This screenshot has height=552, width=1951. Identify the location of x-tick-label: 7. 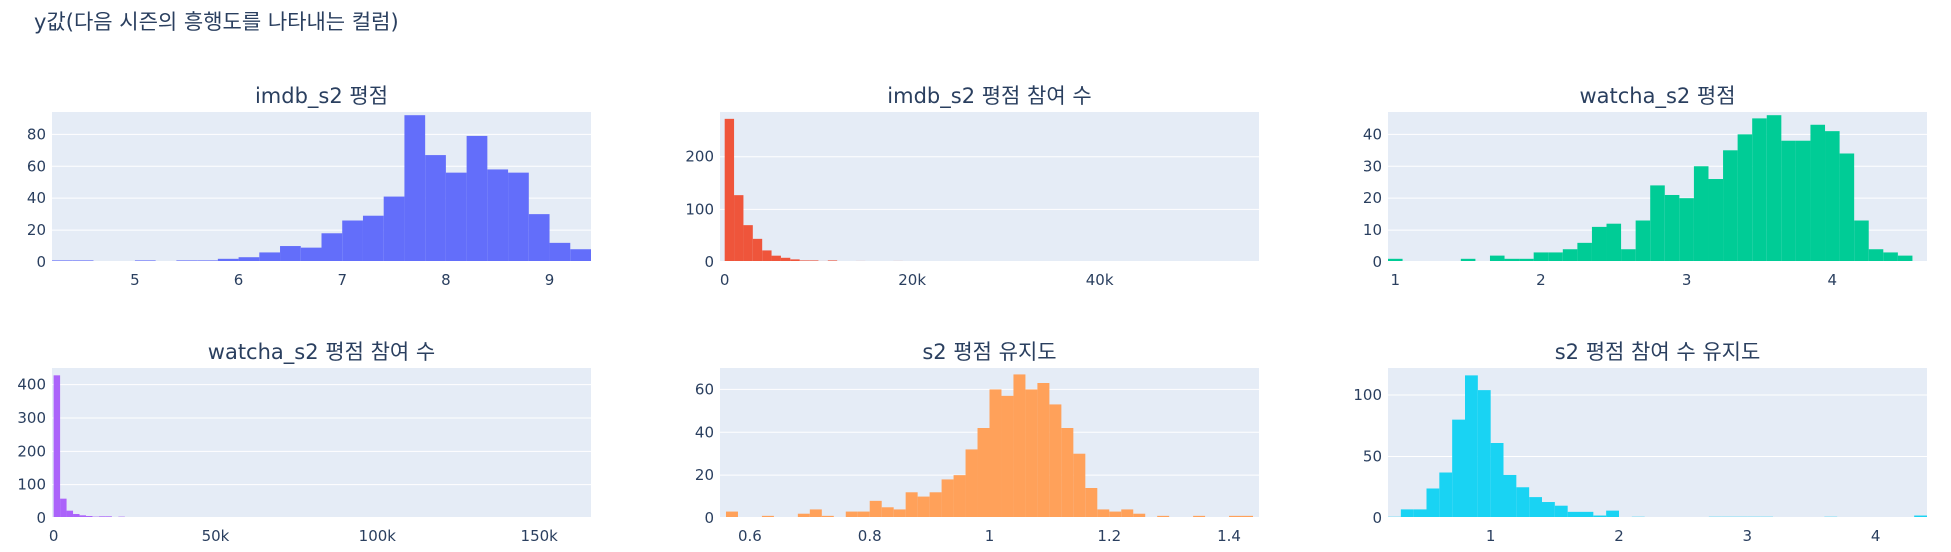
(342, 280).